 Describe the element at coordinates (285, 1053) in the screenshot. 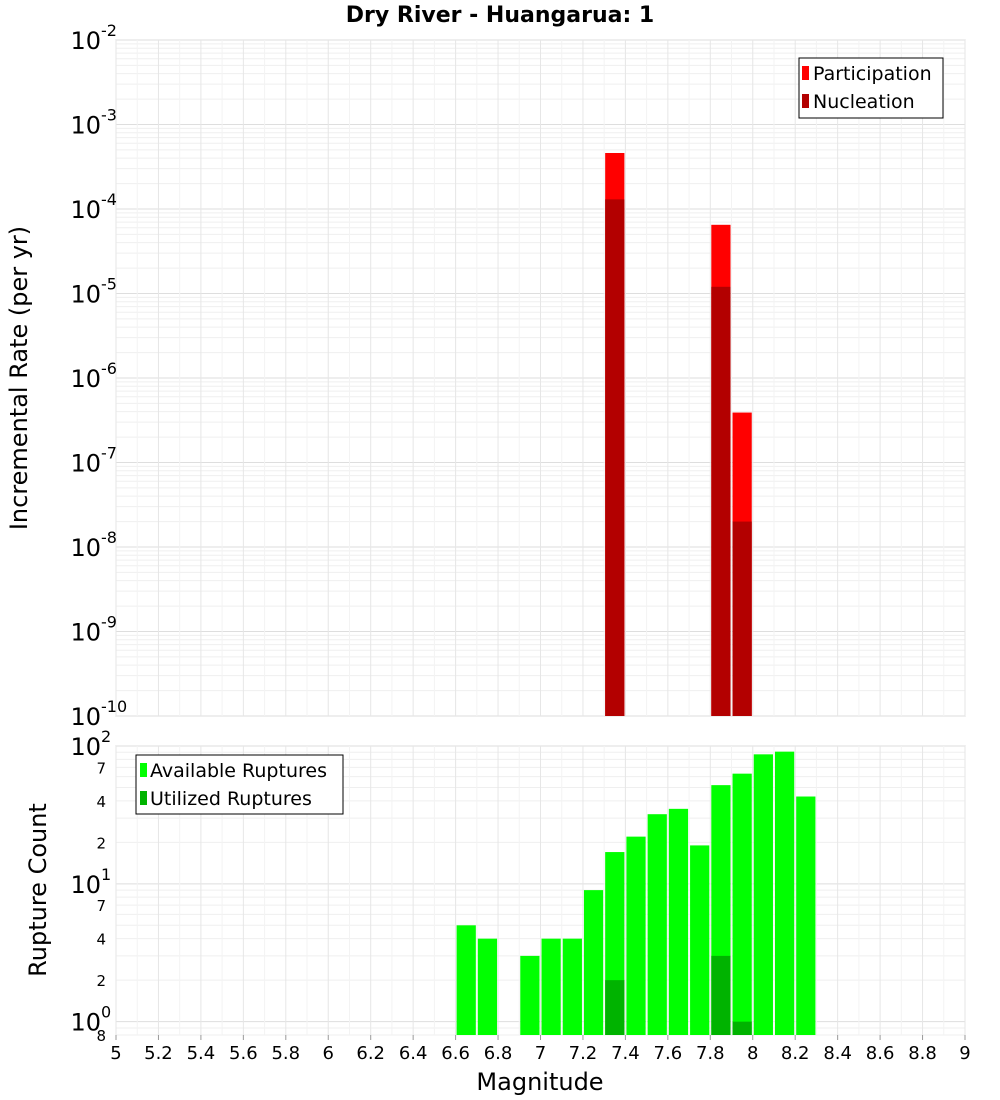

I see `x-tick-label: 5.8` at that location.